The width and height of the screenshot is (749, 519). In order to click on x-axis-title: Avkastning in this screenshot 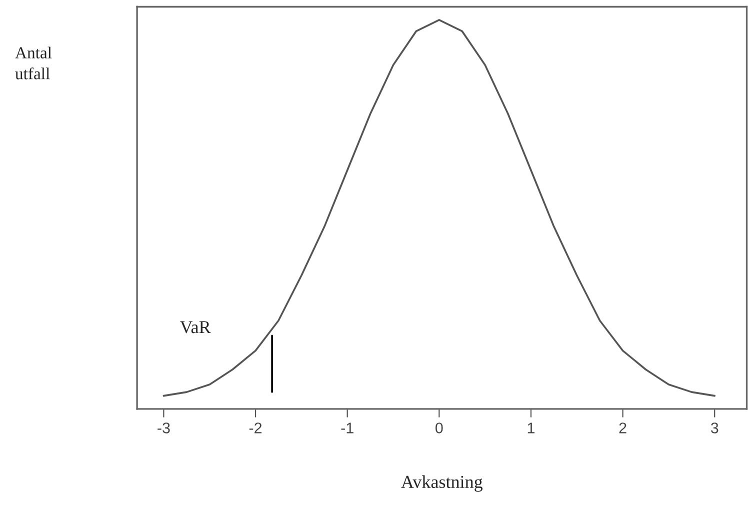, I will do `click(442, 483)`.